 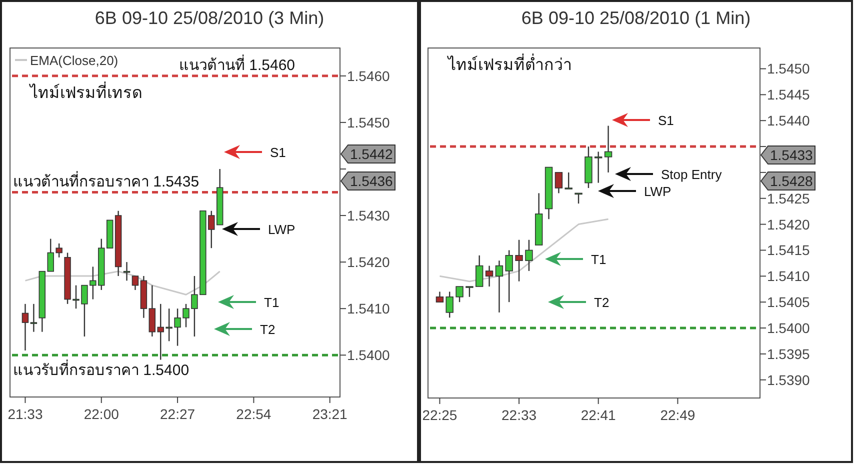 What do you see at coordinates (178, 414) in the screenshot?
I see `x-tick-label: 22:27` at bounding box center [178, 414].